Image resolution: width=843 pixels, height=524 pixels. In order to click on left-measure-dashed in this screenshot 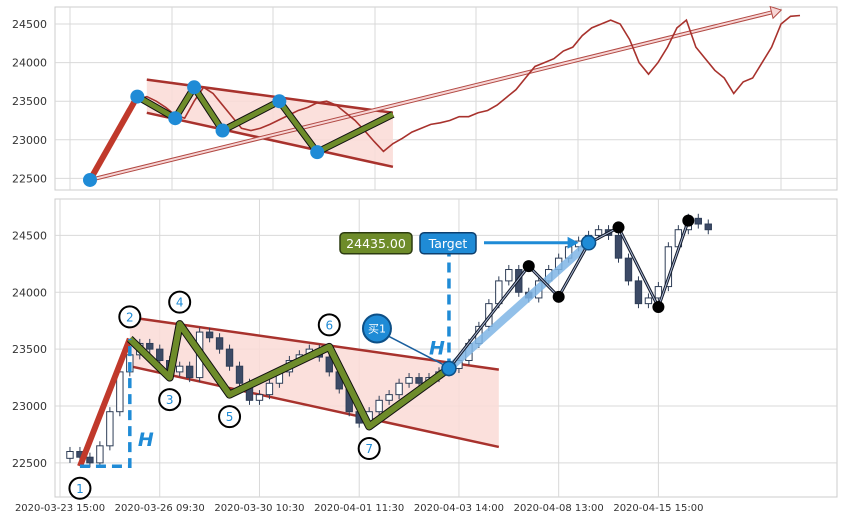, I will do `click(105, 403)`.